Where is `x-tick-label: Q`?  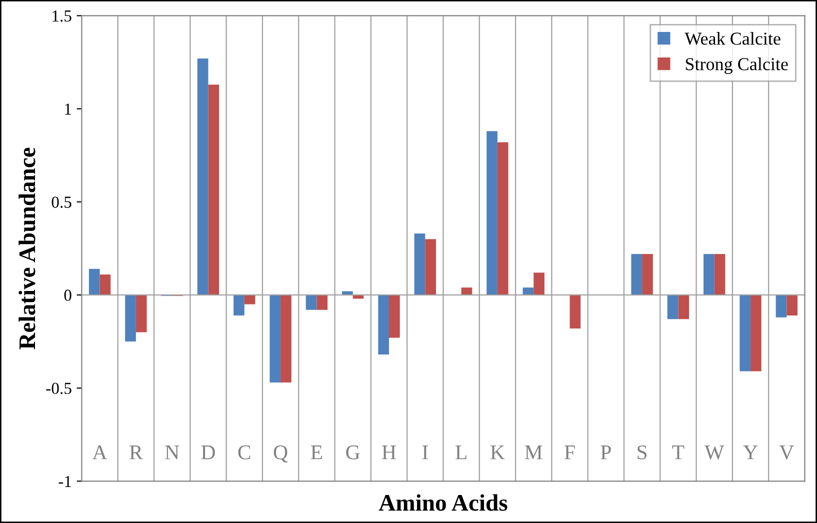 x-tick-label: Q is located at coordinates (281, 454).